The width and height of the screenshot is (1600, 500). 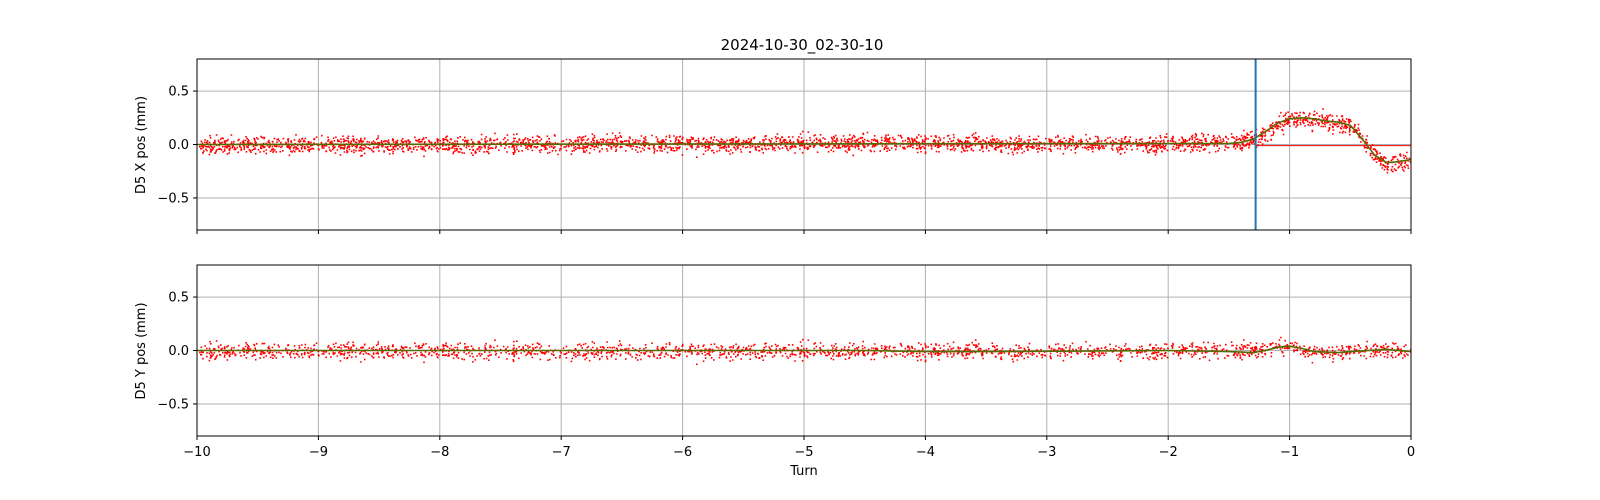 What do you see at coordinates (1168, 452) in the screenshot?
I see `x-tick-label: −2` at bounding box center [1168, 452].